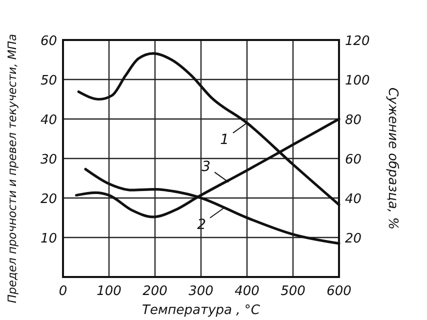 The width and height of the screenshot is (427, 320). Describe the element at coordinates (357, 41) in the screenshot. I see `y2-tick-label: 120` at that location.